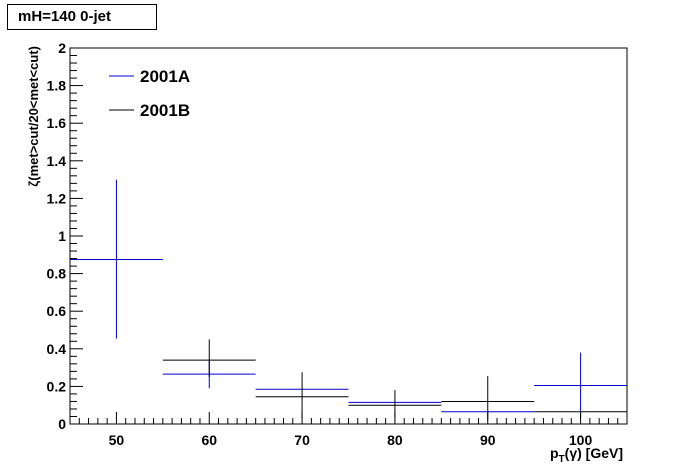  I want to click on x-tick-label: 80, so click(395, 440).